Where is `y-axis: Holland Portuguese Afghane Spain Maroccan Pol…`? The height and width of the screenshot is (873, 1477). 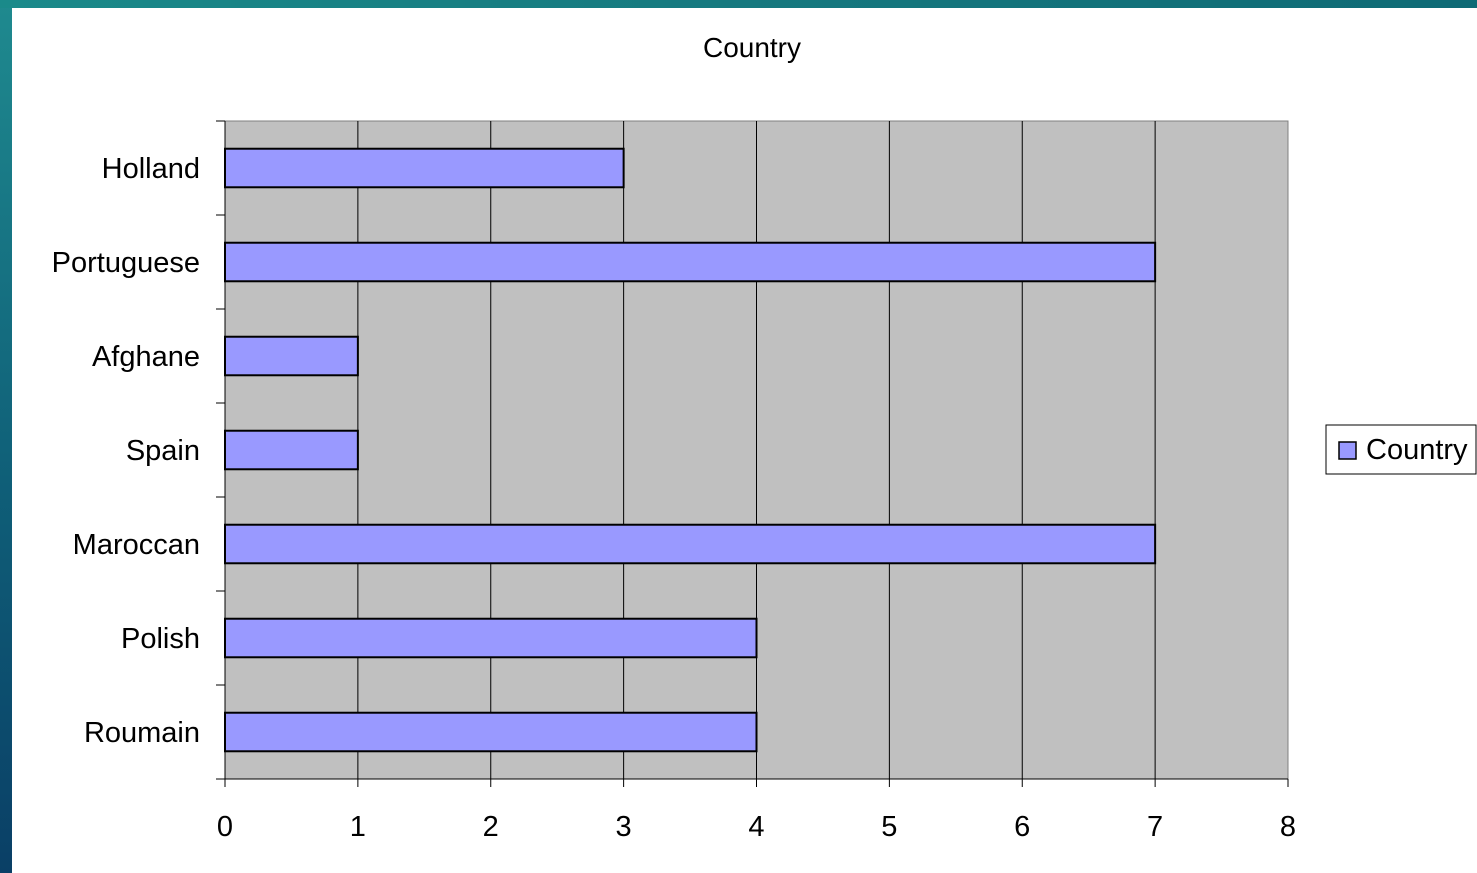
y-axis: Holland Portuguese Afghane Spain Maroccan Pol… is located at coordinates (139, 450).